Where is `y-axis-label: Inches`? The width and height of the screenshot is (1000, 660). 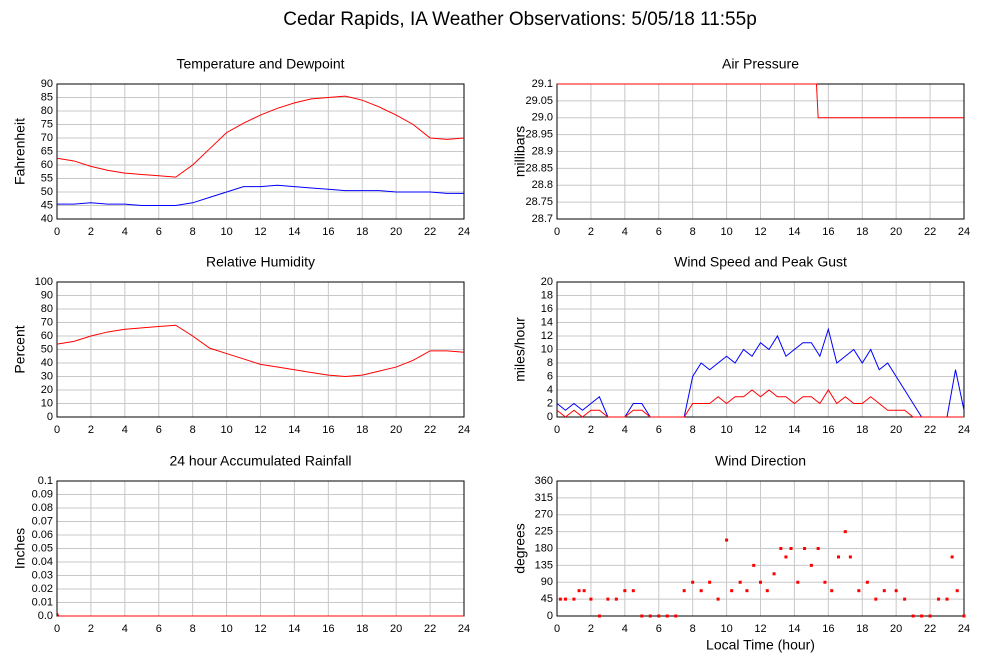 y-axis-label: Inches is located at coordinates (20, 548).